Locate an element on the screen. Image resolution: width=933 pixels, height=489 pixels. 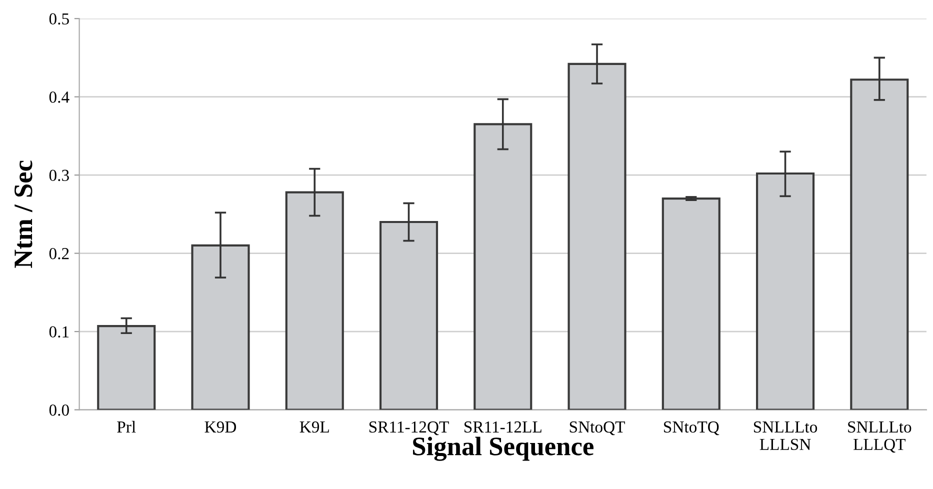
y-tick-label: 0.2 is located at coordinates (59, 254).